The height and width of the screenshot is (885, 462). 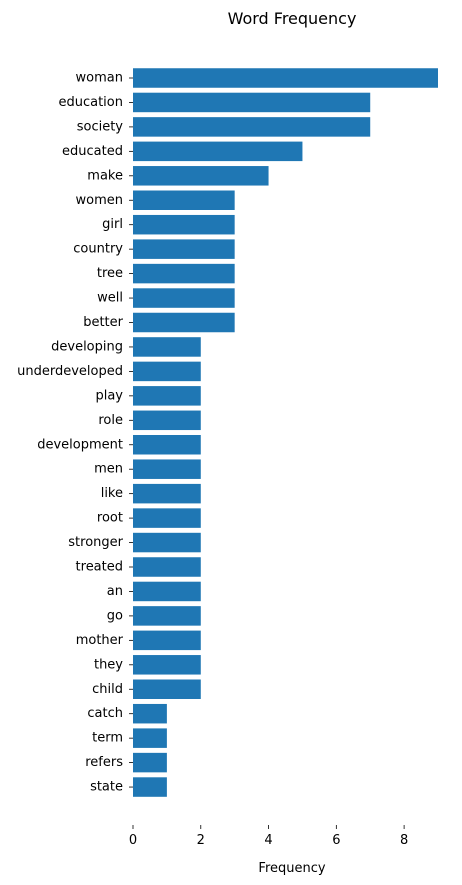 I want to click on y-tick-label: educated, so click(x=92, y=151).